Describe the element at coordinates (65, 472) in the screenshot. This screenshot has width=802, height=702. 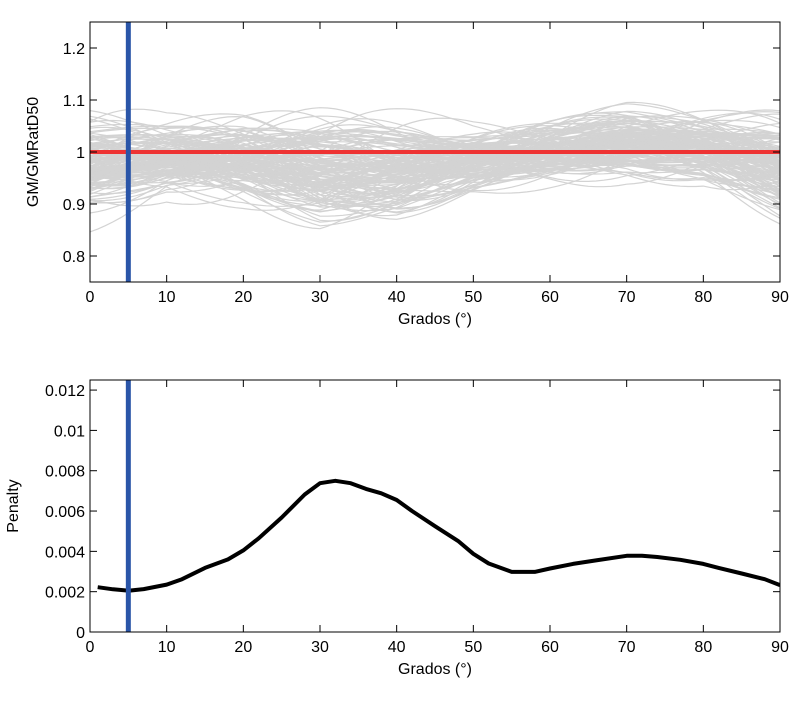
I see `y-tick-label: 0.008` at that location.